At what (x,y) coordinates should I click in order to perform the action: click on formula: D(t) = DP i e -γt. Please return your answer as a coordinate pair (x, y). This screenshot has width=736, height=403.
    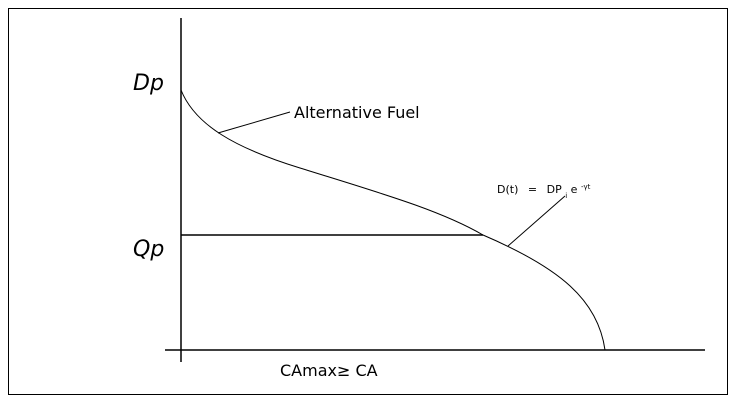
    Looking at the image, I should click on (544, 192).